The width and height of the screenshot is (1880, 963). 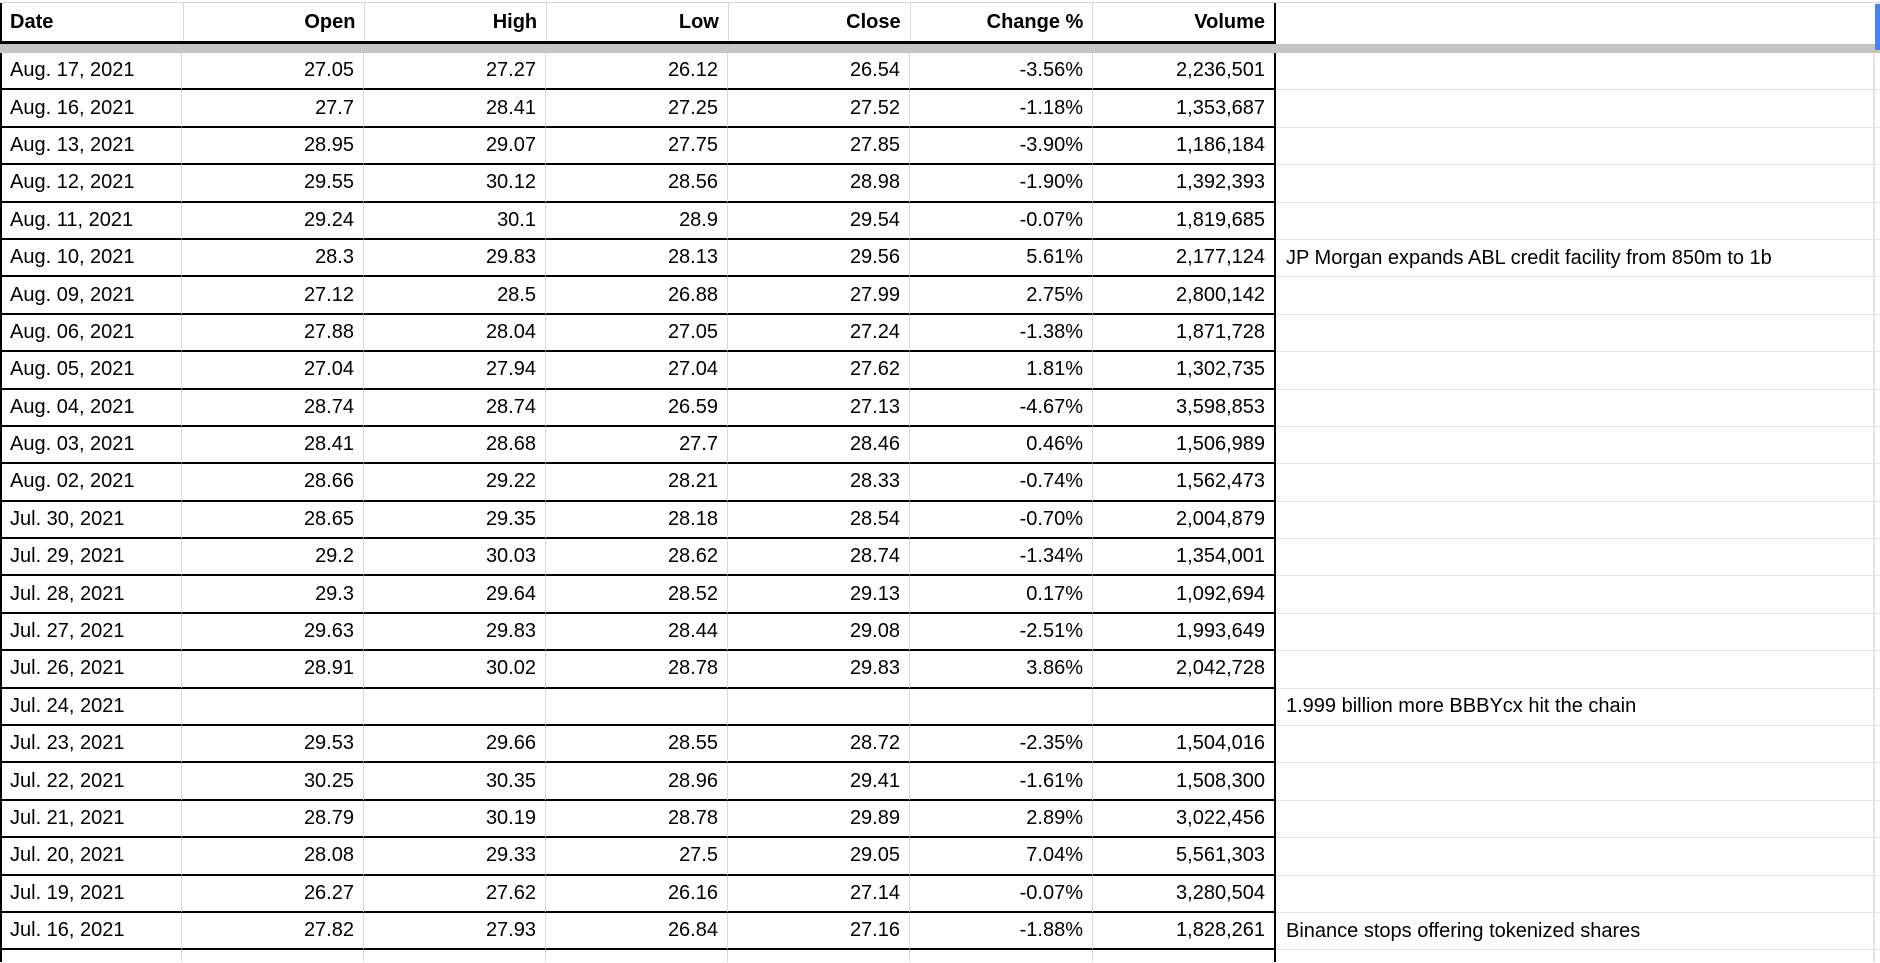 I want to click on cell-low: 28.55, so click(x=637, y=745).